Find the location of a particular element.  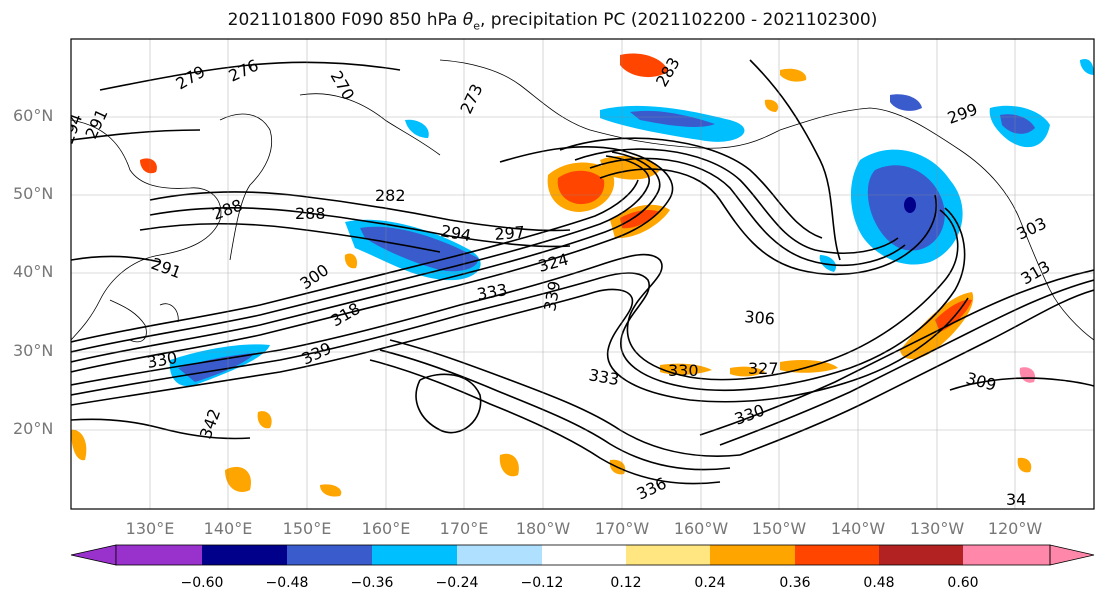

colorbar-frame is located at coordinates (583, 555).